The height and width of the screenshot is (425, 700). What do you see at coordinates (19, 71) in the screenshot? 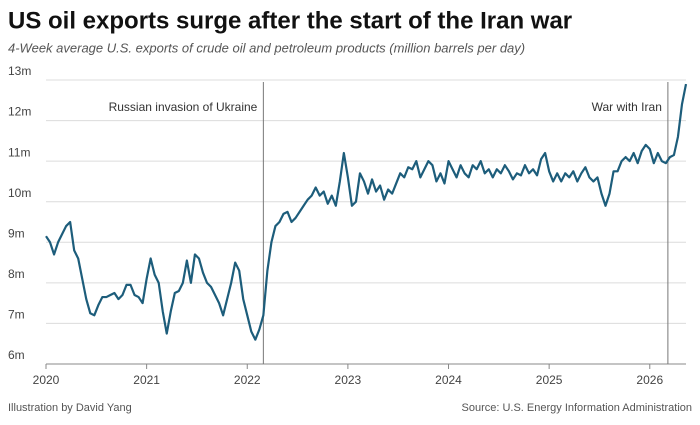
I see `y-tick-label: 13m` at bounding box center [19, 71].